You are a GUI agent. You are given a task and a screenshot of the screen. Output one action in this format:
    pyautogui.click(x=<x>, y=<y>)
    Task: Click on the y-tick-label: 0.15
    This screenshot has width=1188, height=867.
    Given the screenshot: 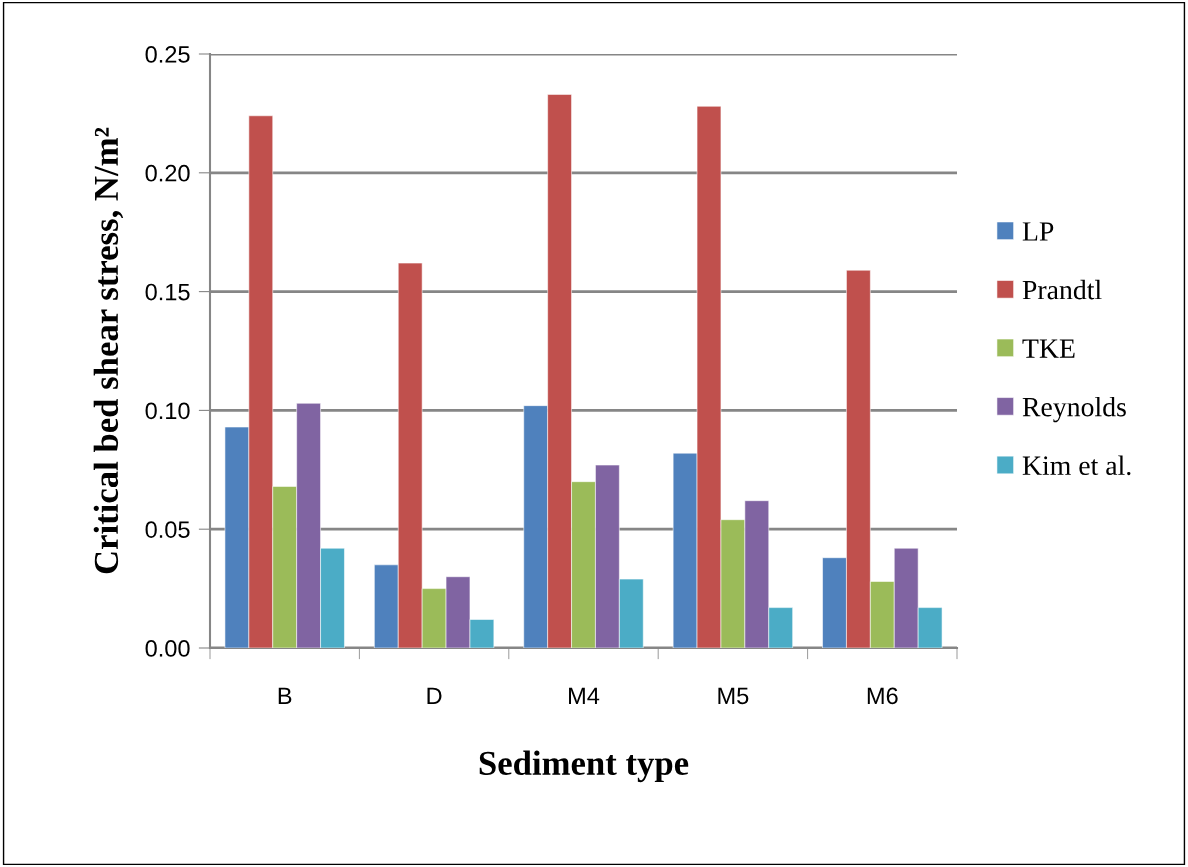 What is the action you would take?
    pyautogui.click(x=167, y=292)
    